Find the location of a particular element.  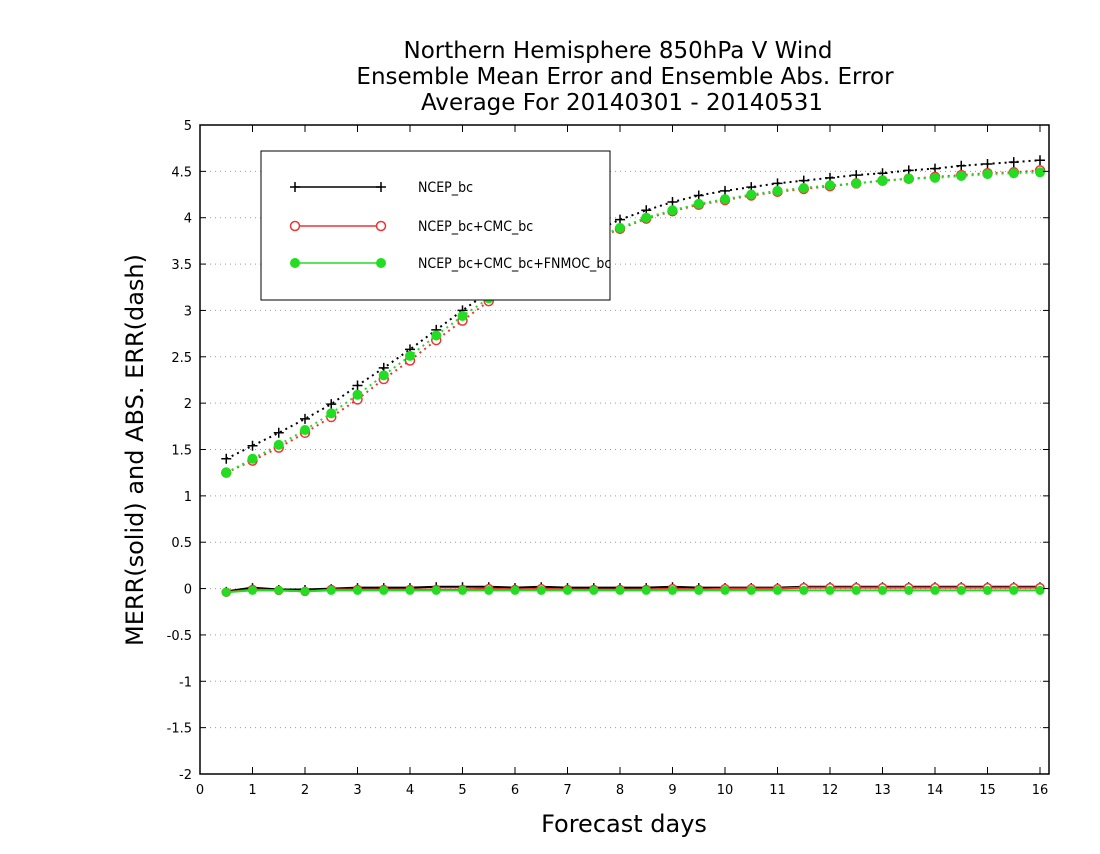

y-tick-label: -1 is located at coordinates (185, 682).